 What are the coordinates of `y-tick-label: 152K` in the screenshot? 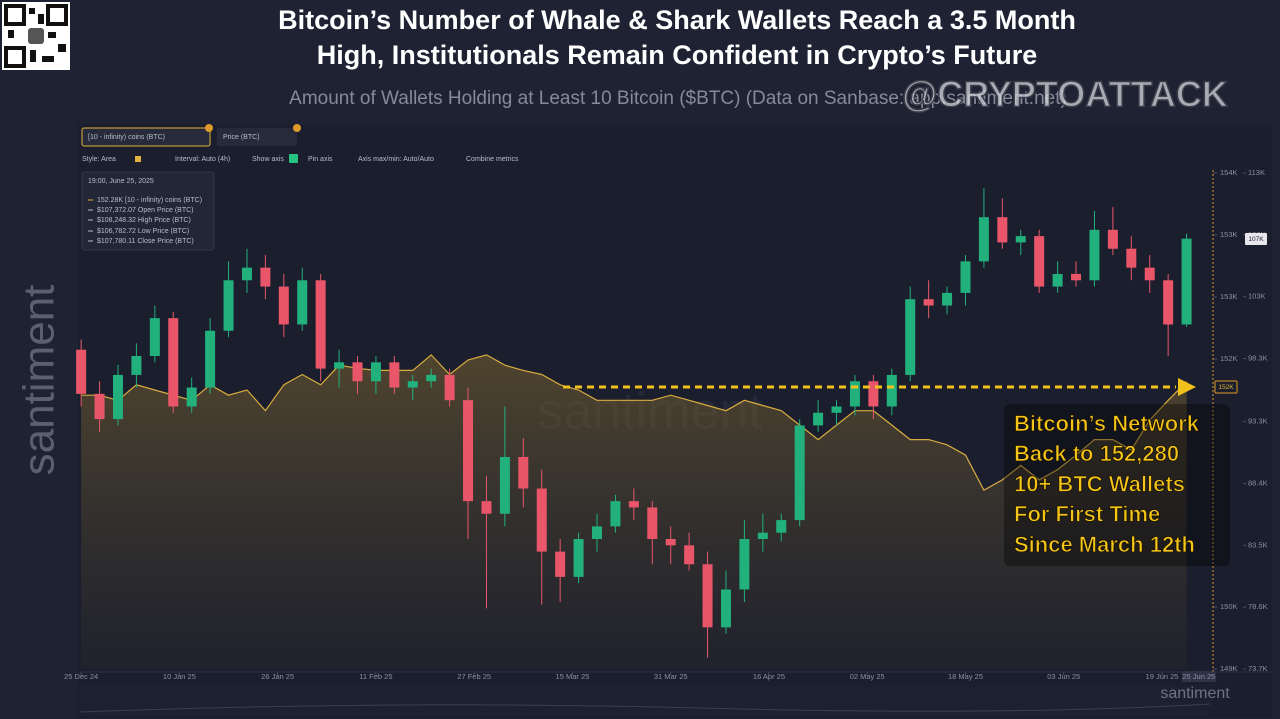 It's located at (1229, 358).